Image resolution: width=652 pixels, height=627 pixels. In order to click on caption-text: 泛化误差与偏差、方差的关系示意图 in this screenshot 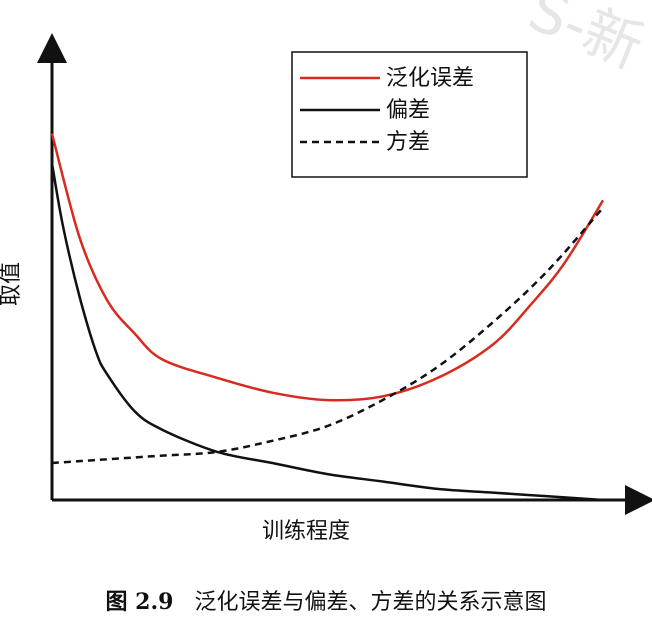, I will do `click(370, 602)`.